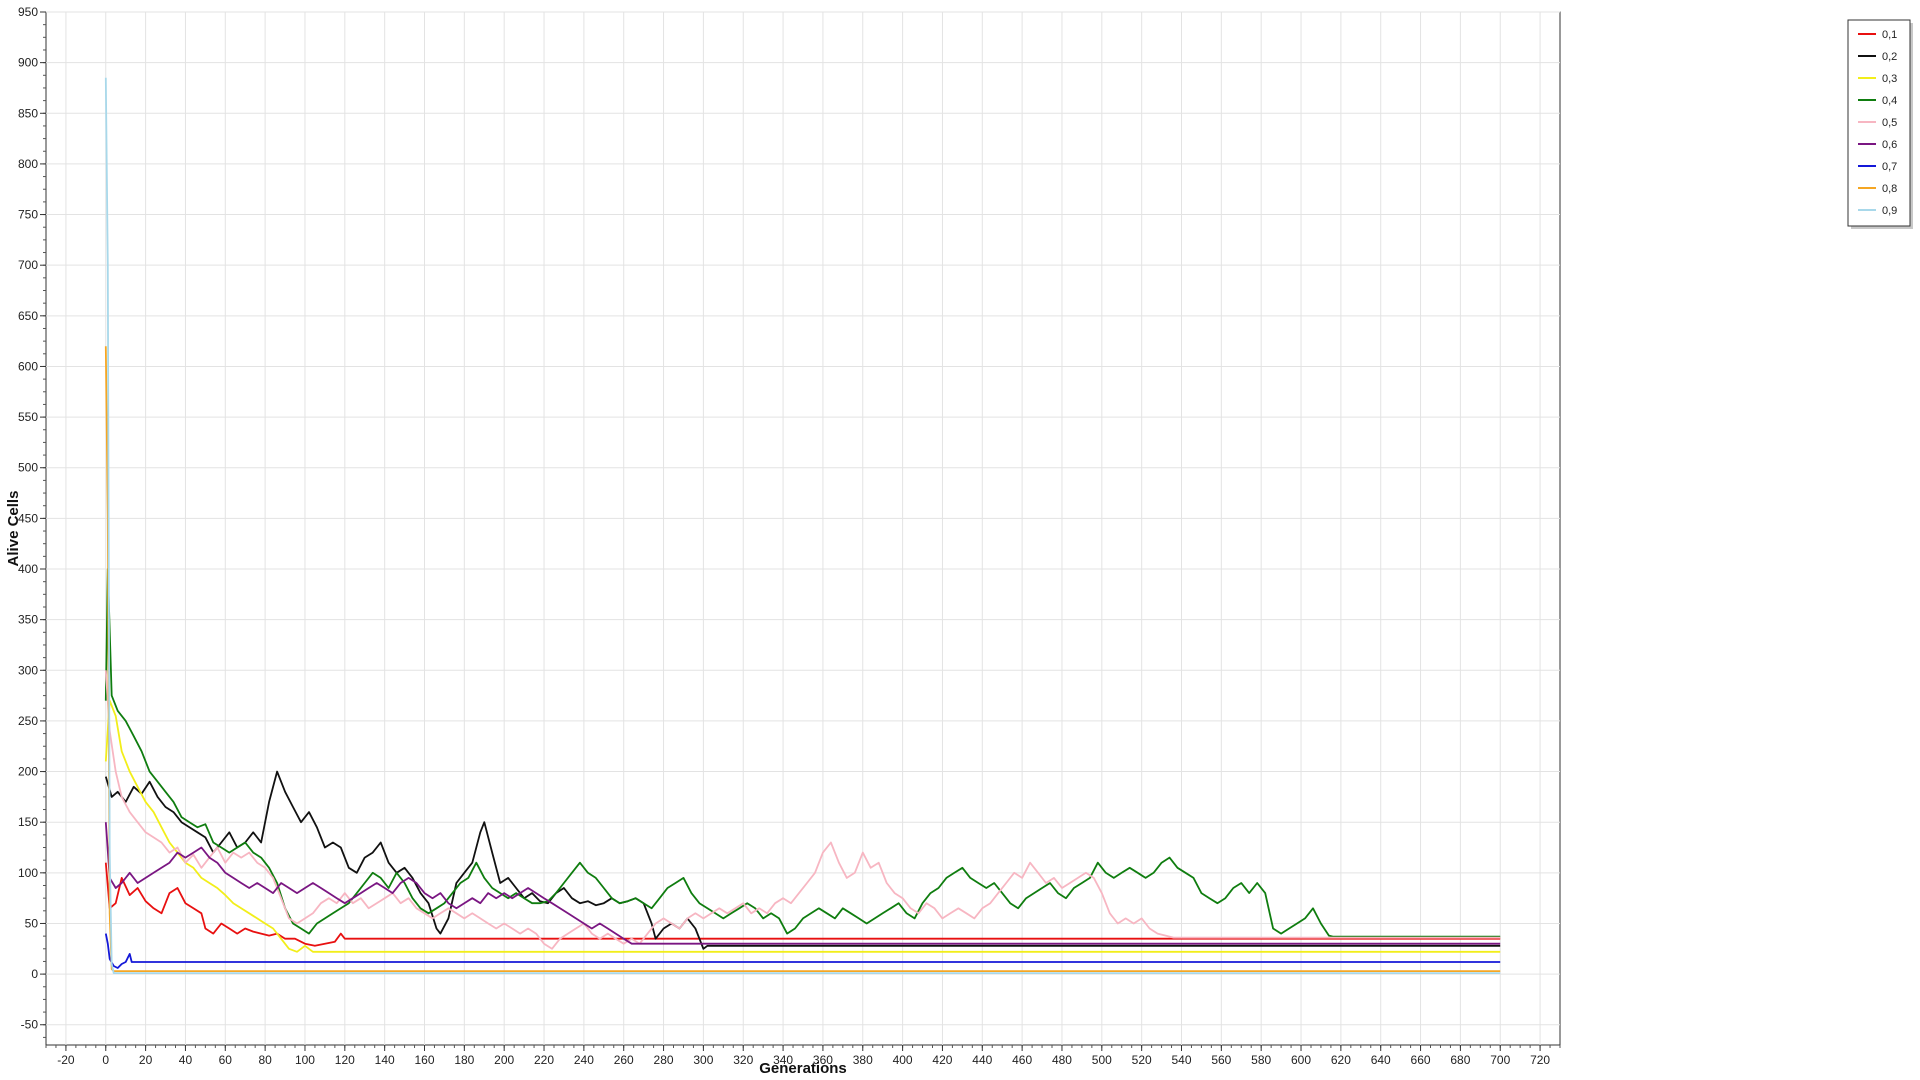 The height and width of the screenshot is (1080, 1920). I want to click on y-tick-label: 50, so click(32, 923).